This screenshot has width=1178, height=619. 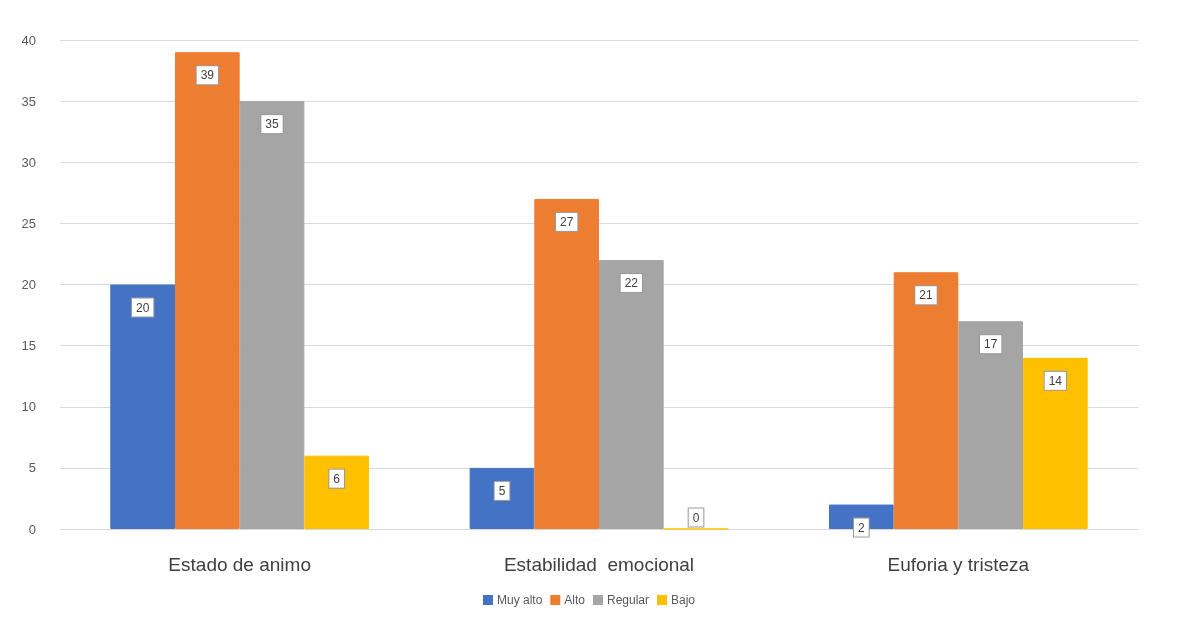 What do you see at coordinates (28, 40) in the screenshot?
I see `y-tick-label: 40` at bounding box center [28, 40].